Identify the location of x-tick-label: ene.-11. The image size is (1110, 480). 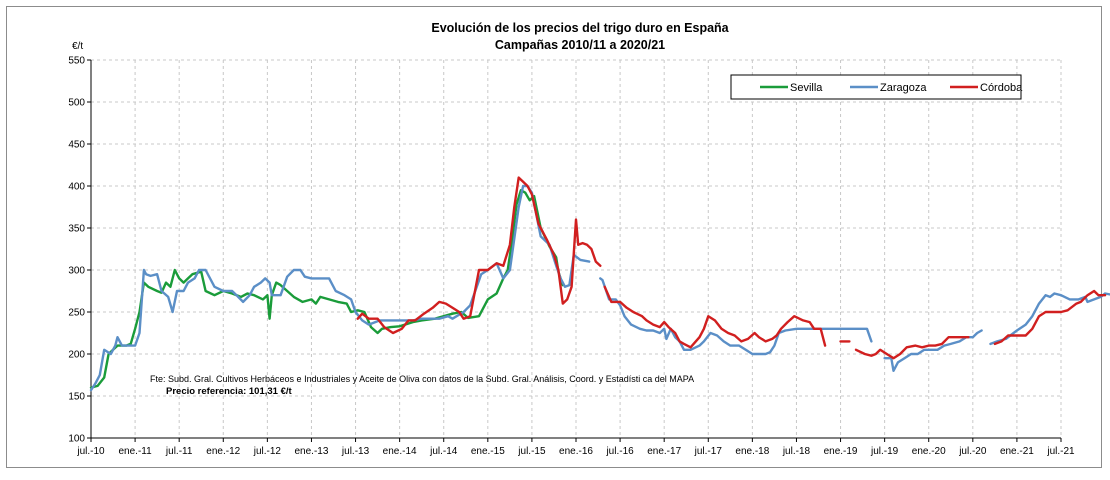
(135, 451).